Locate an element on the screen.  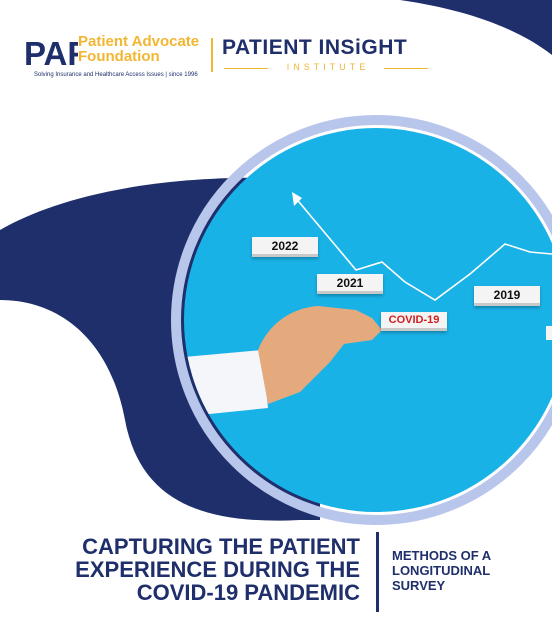
subtitle-line-3: SURVEY is located at coordinates (419, 585).